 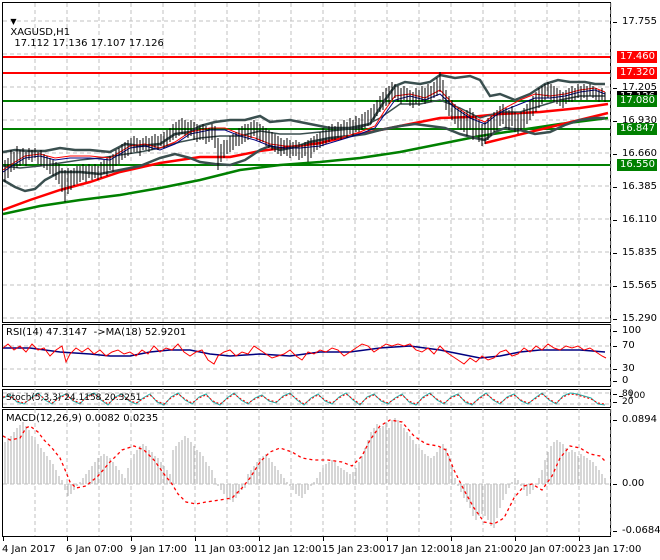 I want to click on bollinger-upper, so click(x=304, y=113).